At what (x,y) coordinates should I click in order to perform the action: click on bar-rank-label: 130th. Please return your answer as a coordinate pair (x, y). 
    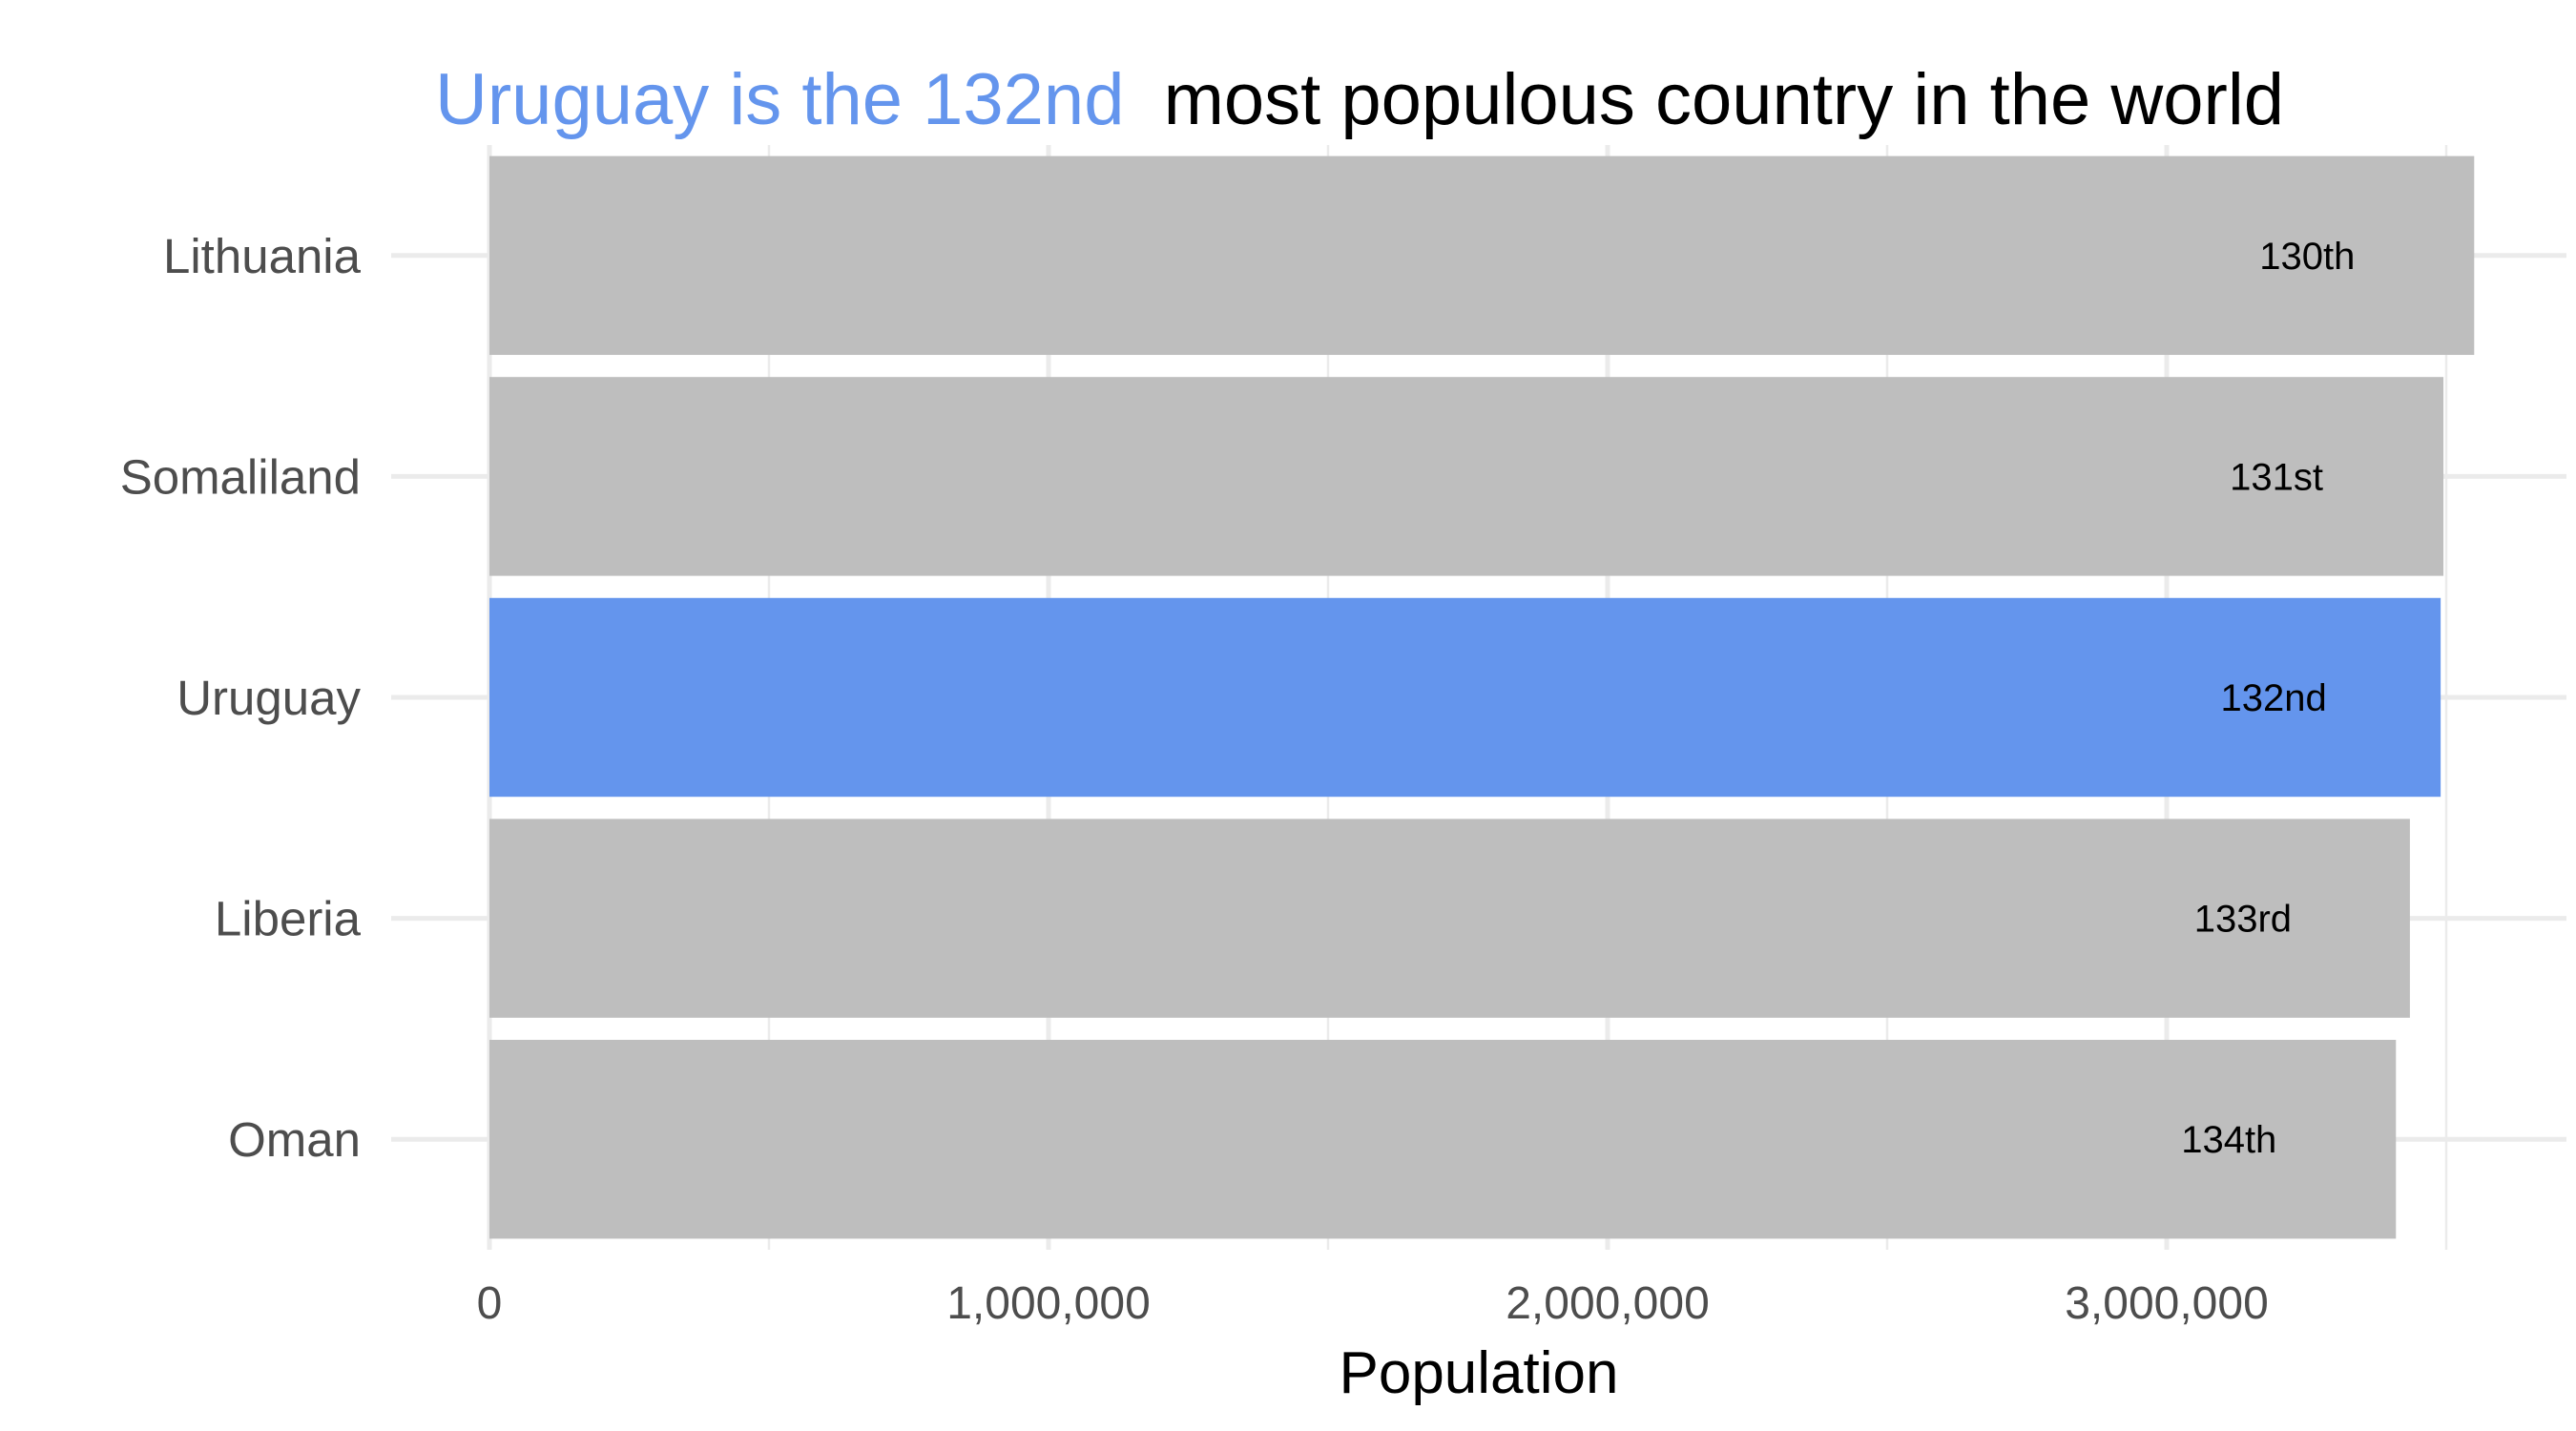
    Looking at the image, I should click on (2307, 257).